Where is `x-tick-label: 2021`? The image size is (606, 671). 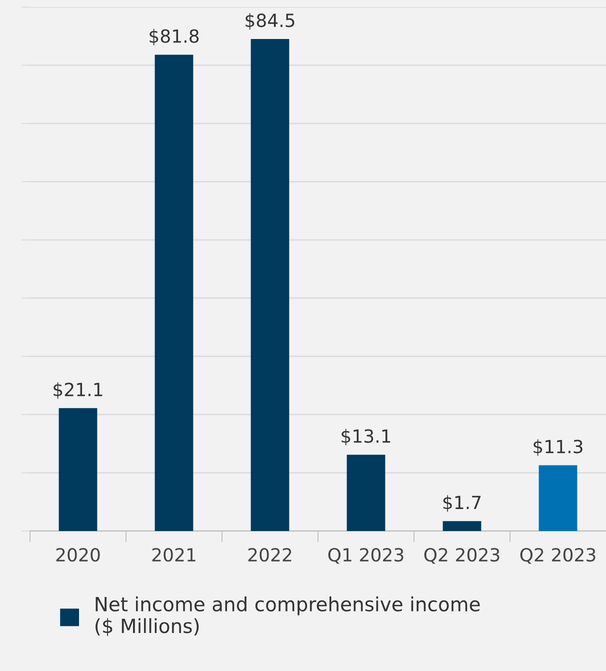
x-tick-label: 2021 is located at coordinates (174, 555).